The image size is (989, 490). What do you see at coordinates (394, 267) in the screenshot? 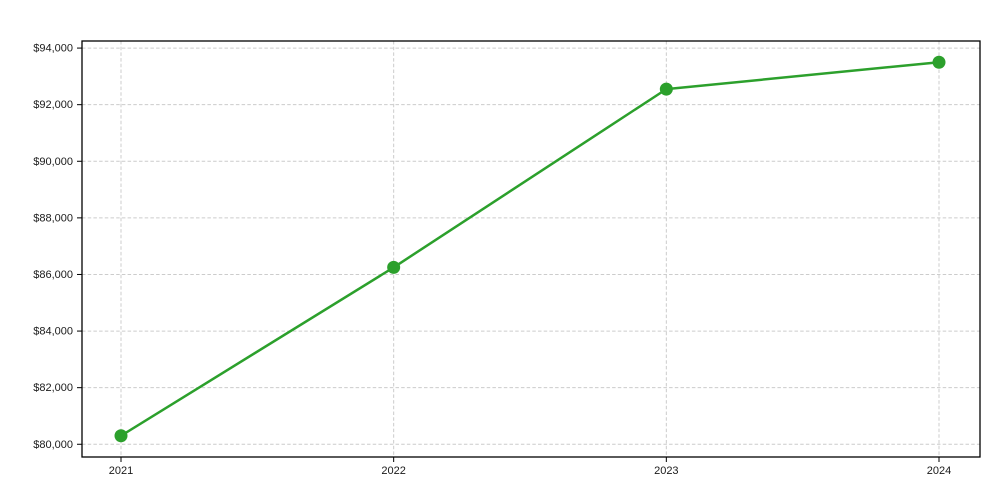
I see `data-point-2022` at bounding box center [394, 267].